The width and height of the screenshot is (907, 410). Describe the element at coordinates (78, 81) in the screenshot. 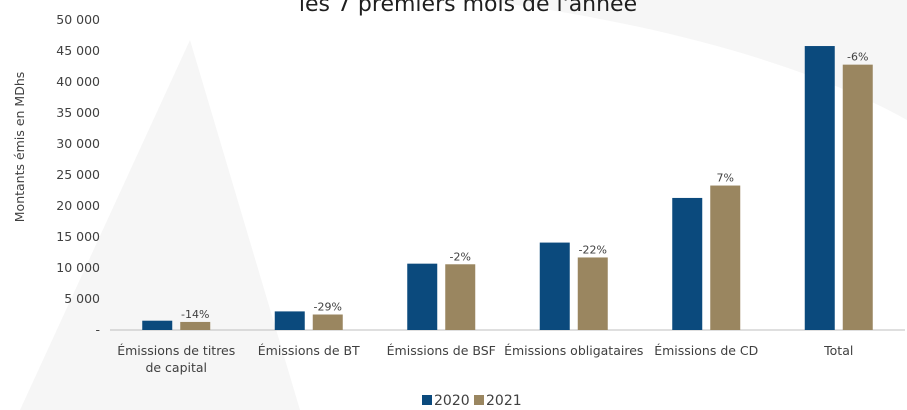

I see `y-tick-label: 40 000` at that location.